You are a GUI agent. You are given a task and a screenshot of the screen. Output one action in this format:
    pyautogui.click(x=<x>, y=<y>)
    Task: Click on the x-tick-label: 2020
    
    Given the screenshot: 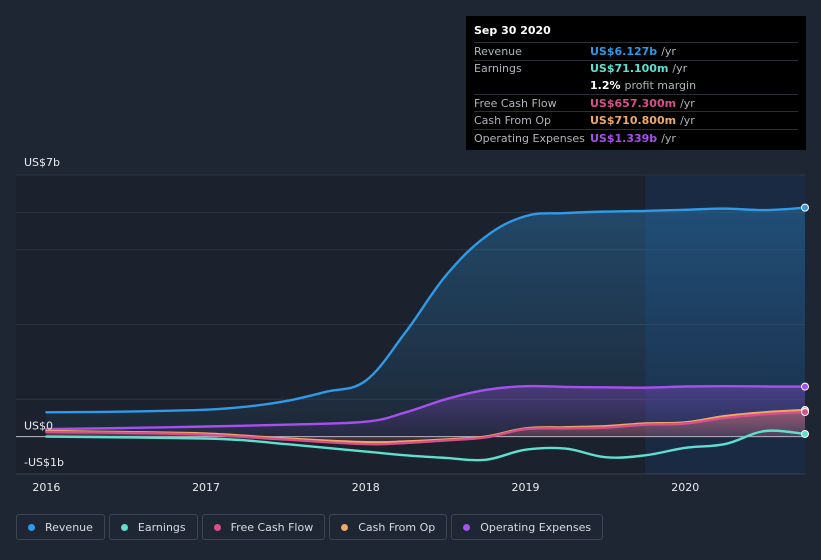 What is the action you would take?
    pyautogui.click(x=685, y=487)
    